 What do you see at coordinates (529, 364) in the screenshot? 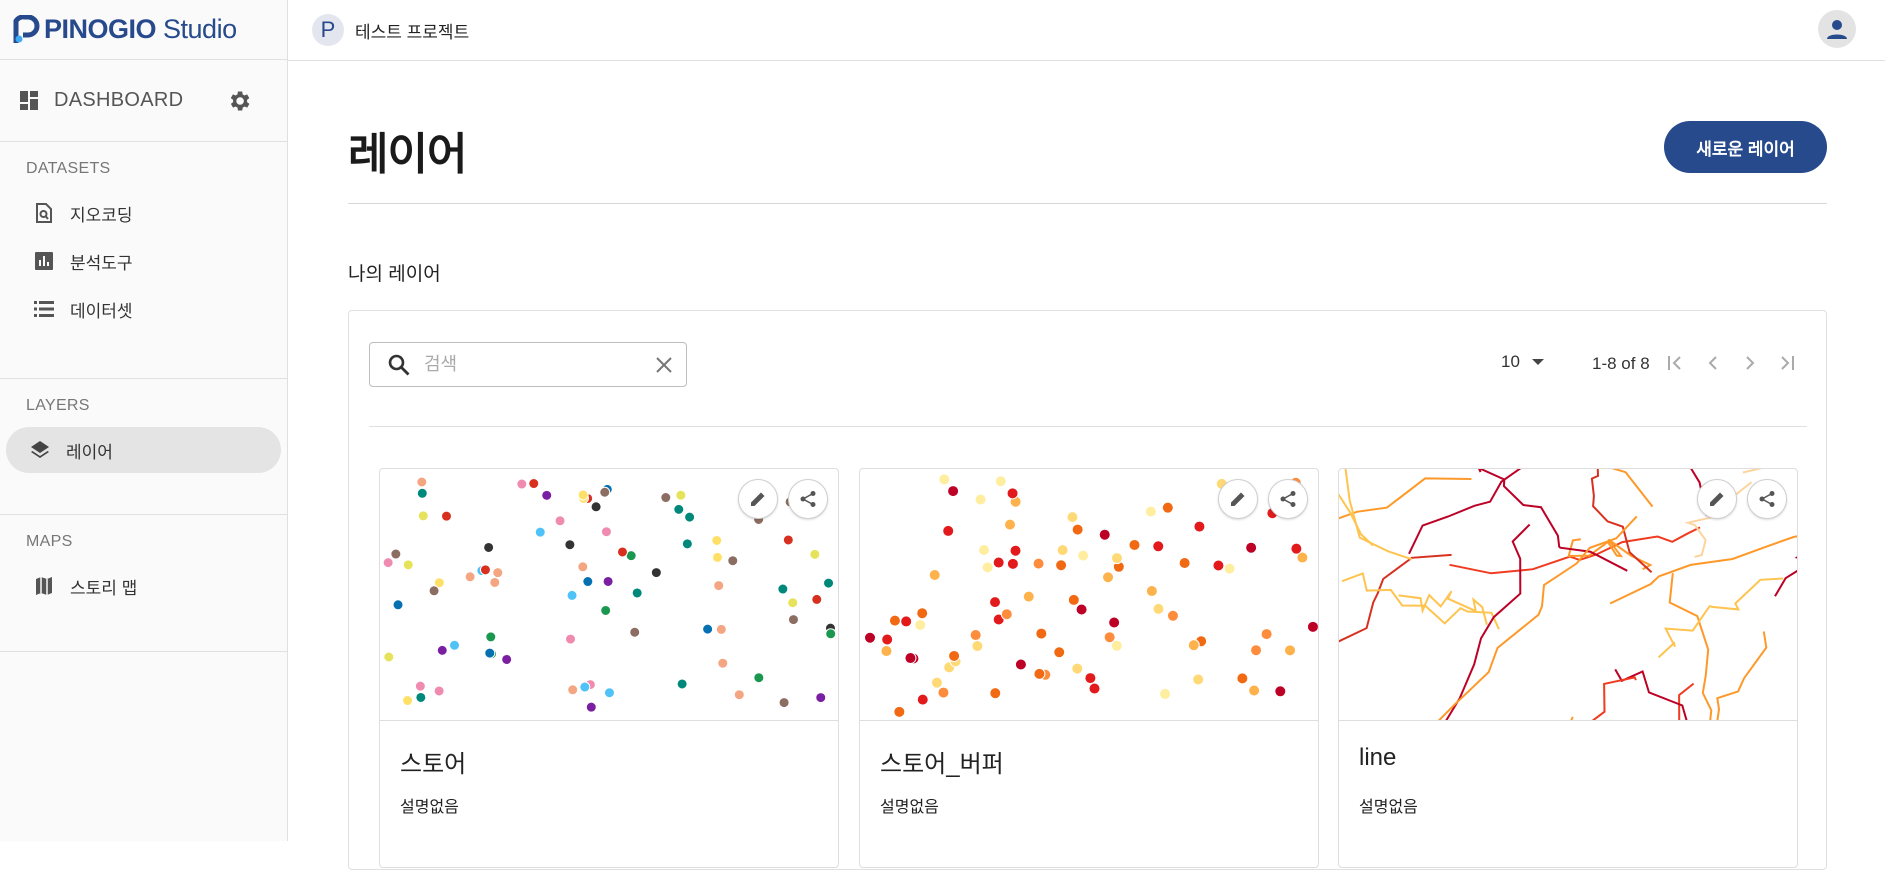
I see `search-input` at bounding box center [529, 364].